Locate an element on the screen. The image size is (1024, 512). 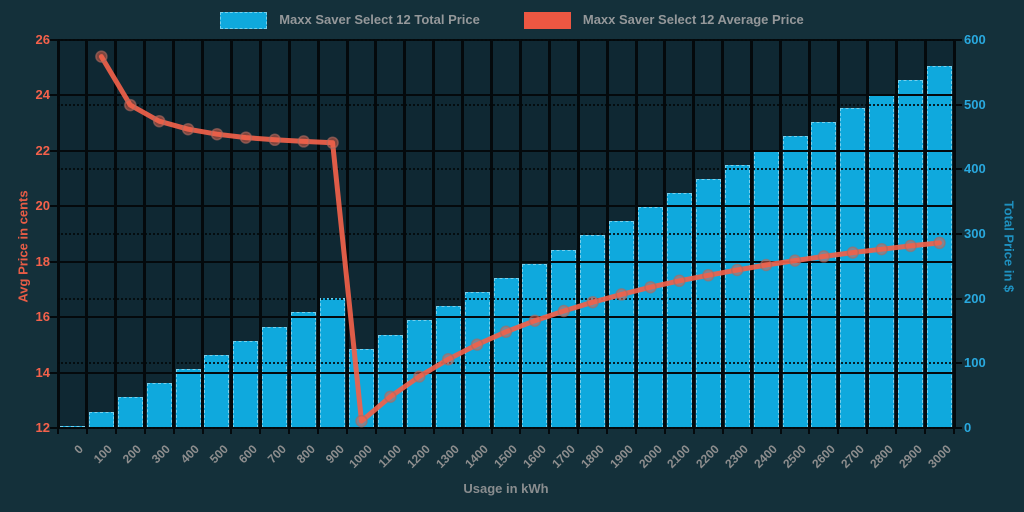
right-tick-label: 100 is located at coordinates (975, 363).